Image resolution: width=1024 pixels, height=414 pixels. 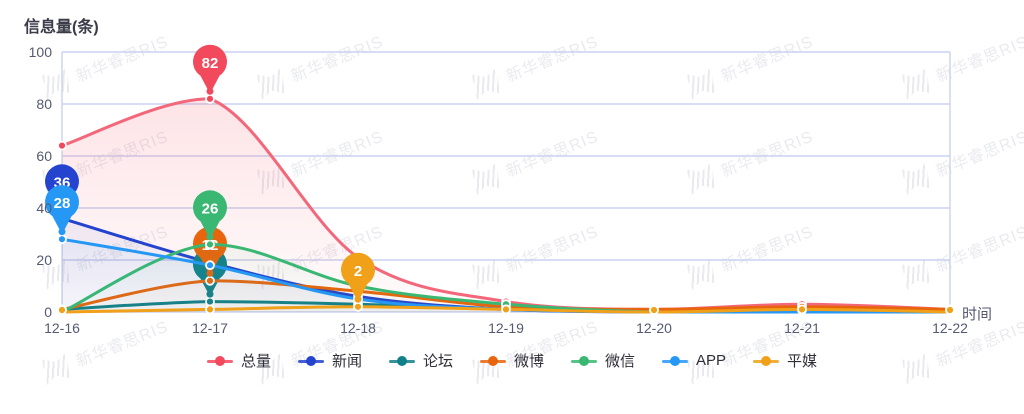 What do you see at coordinates (711, 360) in the screenshot?
I see `legend-label: APP` at bounding box center [711, 360].